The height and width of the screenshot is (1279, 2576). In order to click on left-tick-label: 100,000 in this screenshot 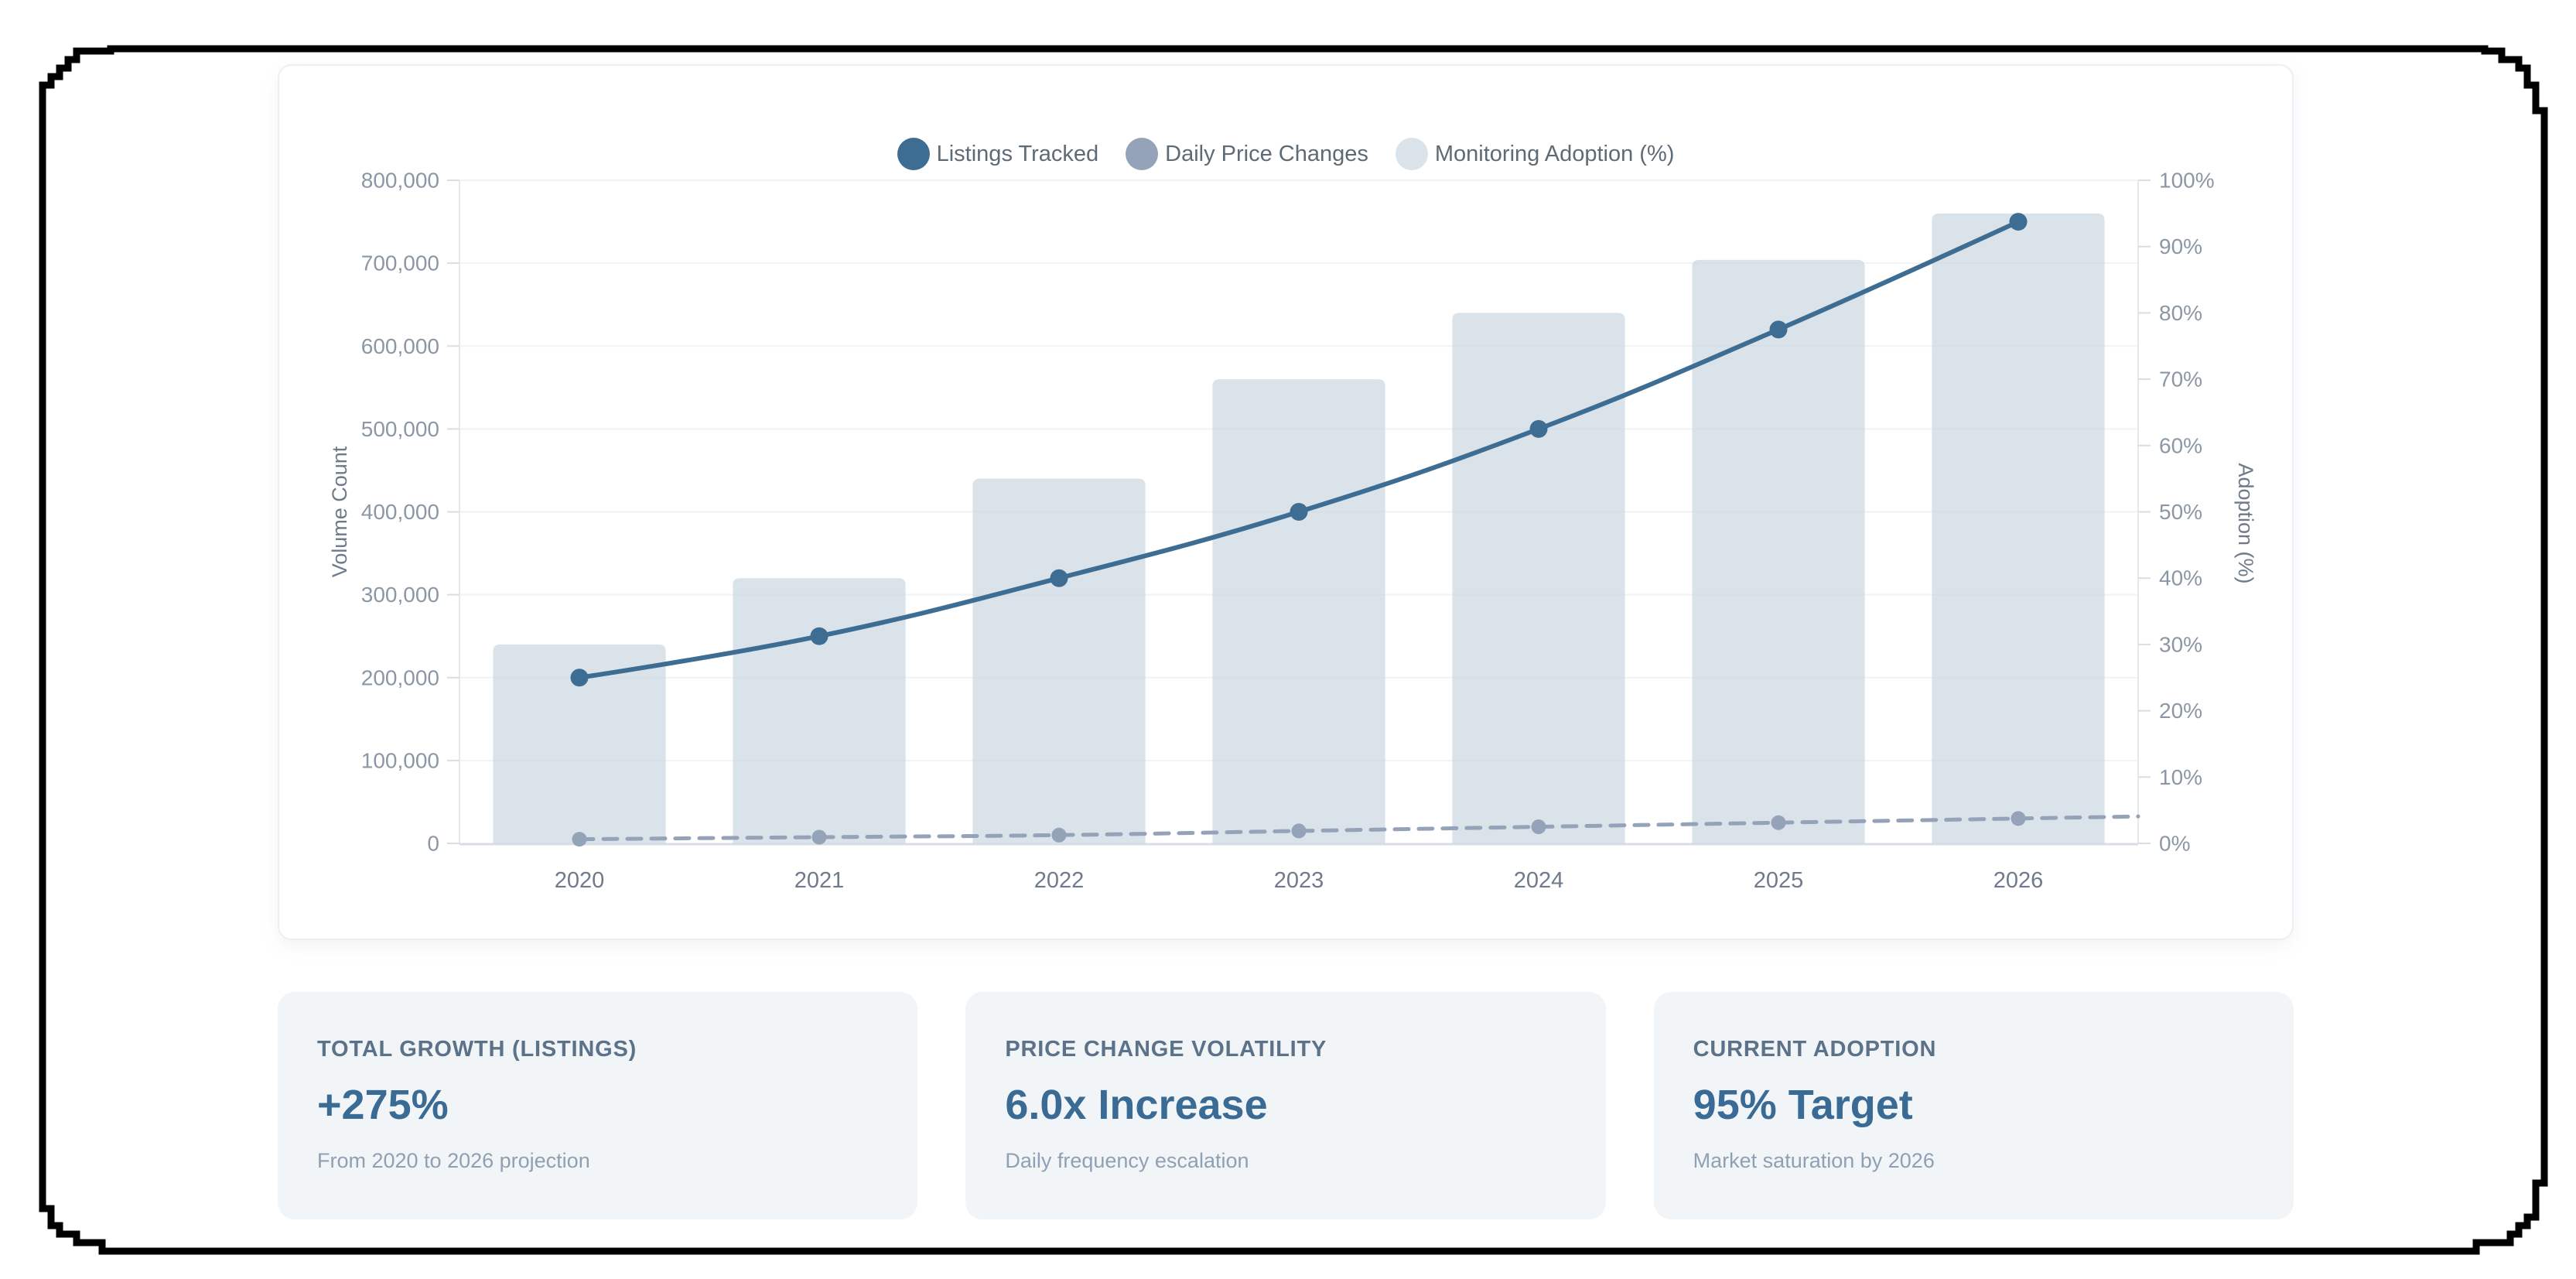, I will do `click(400, 760)`.